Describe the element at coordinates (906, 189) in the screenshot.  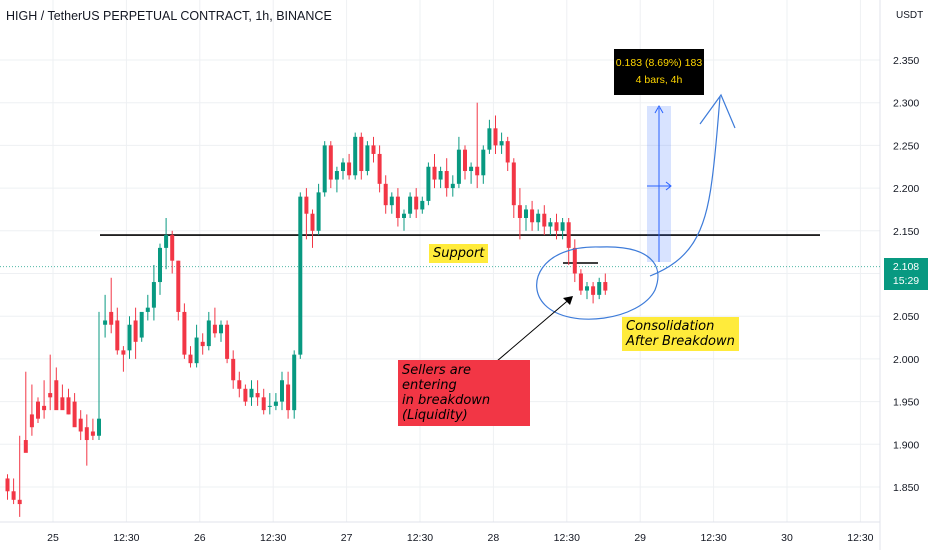
I see `y-tick-label: 2.200` at that location.